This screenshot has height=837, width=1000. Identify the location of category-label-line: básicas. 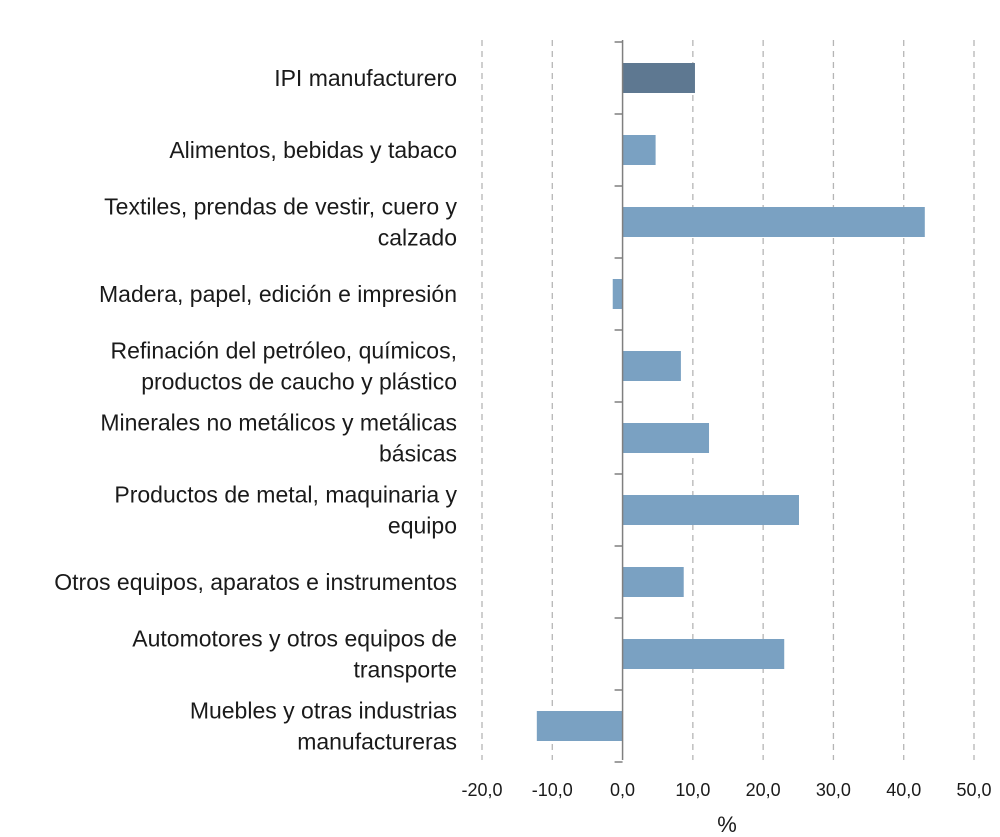
(418, 454).